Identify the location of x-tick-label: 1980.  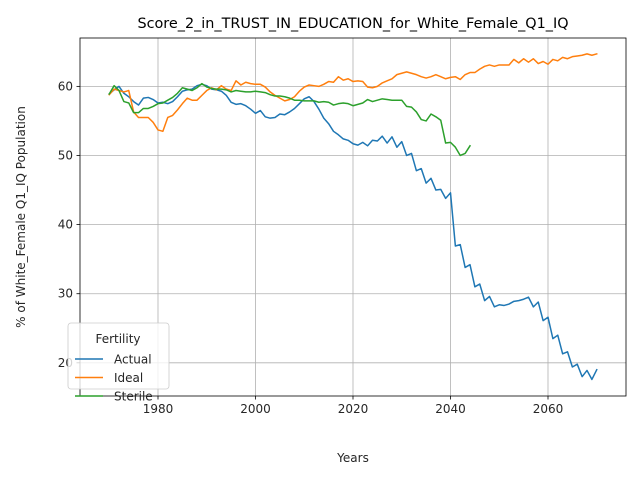
(158, 409).